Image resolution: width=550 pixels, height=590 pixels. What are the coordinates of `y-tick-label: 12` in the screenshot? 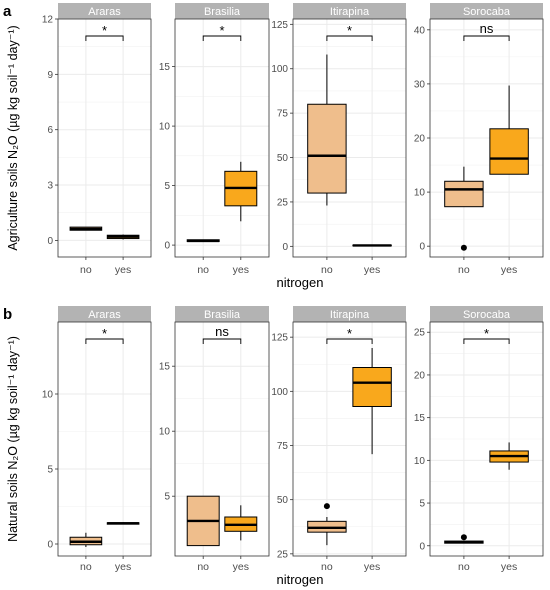 It's located at (48, 20).